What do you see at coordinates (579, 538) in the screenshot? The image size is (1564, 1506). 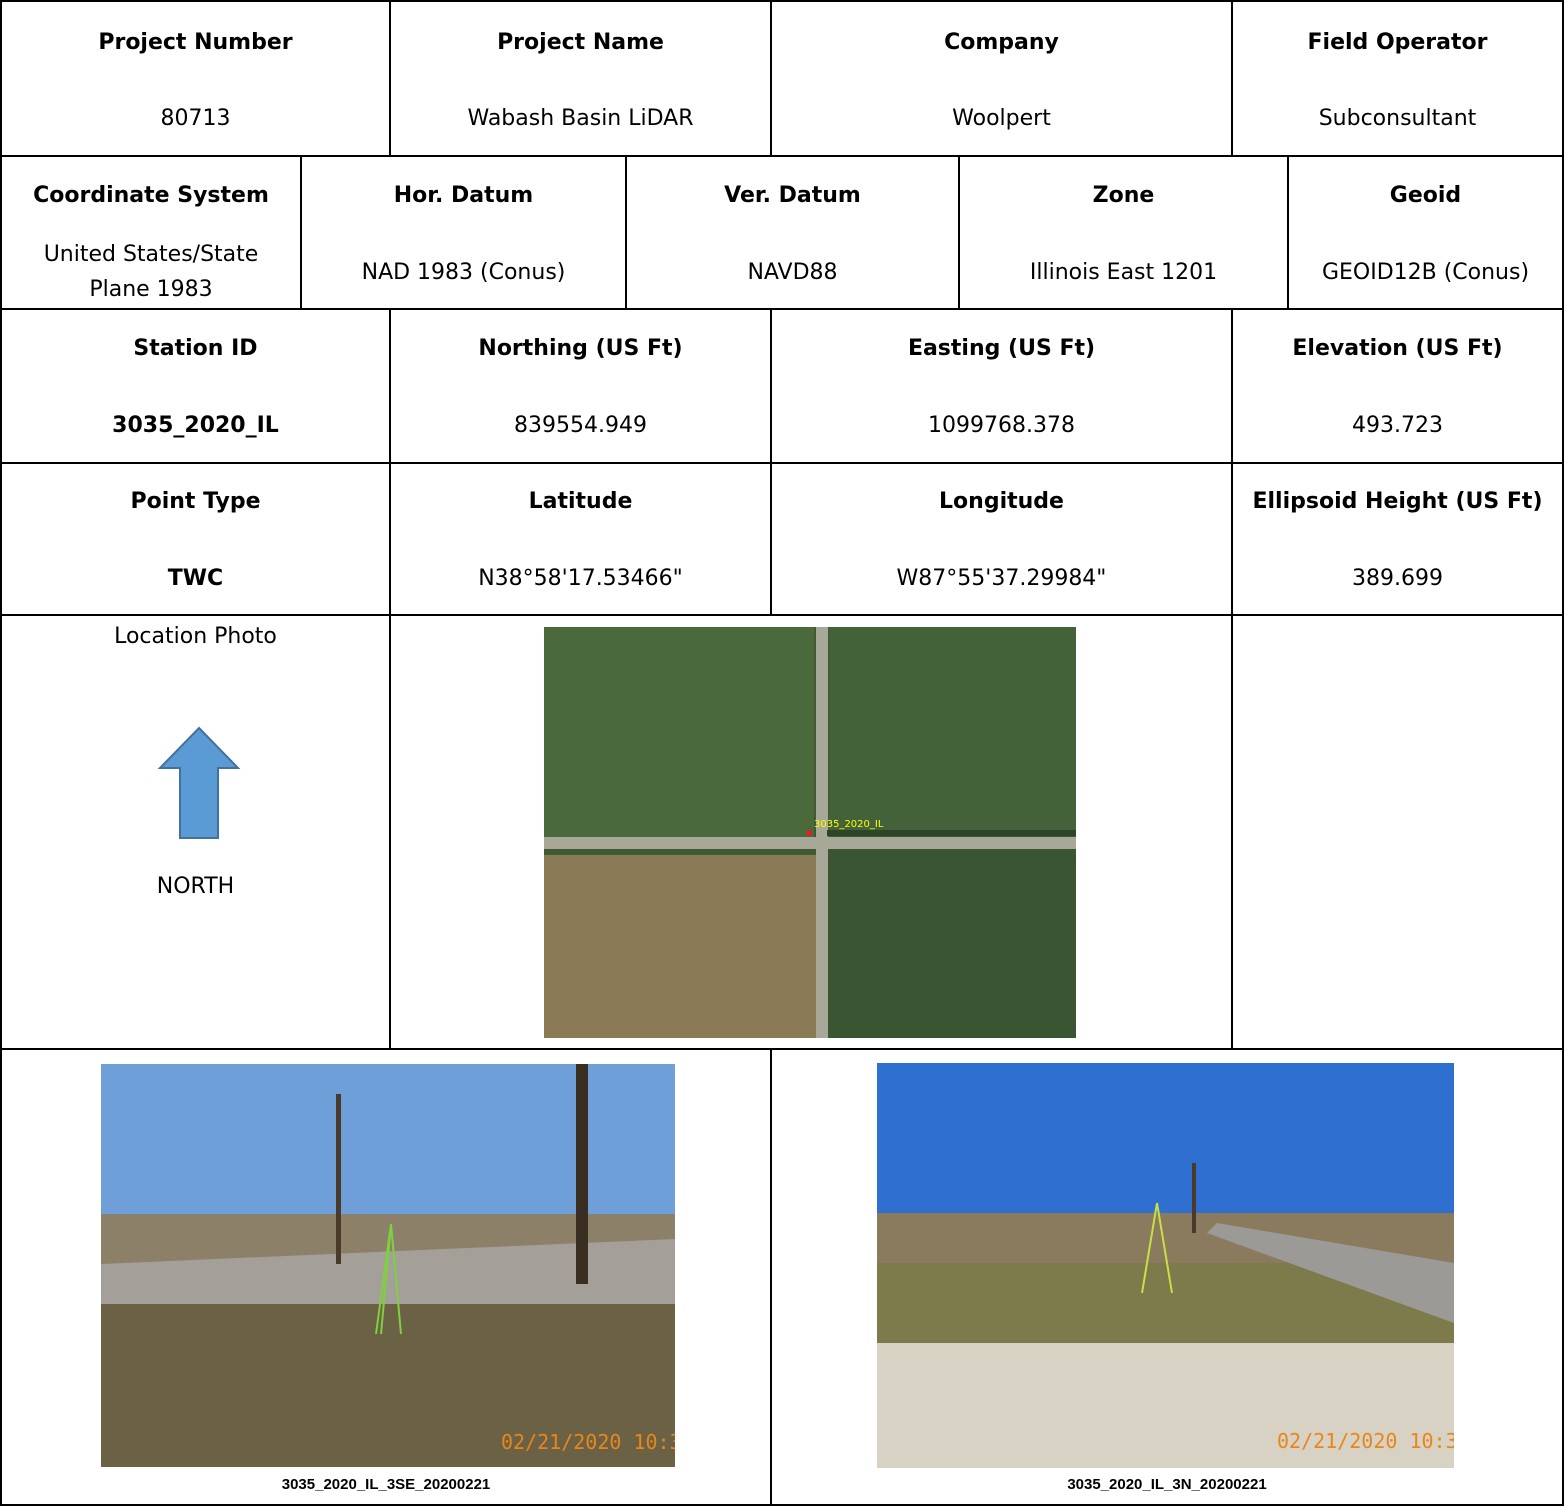 I see `cell: Latitude N38°58'17.53466"` at bounding box center [579, 538].